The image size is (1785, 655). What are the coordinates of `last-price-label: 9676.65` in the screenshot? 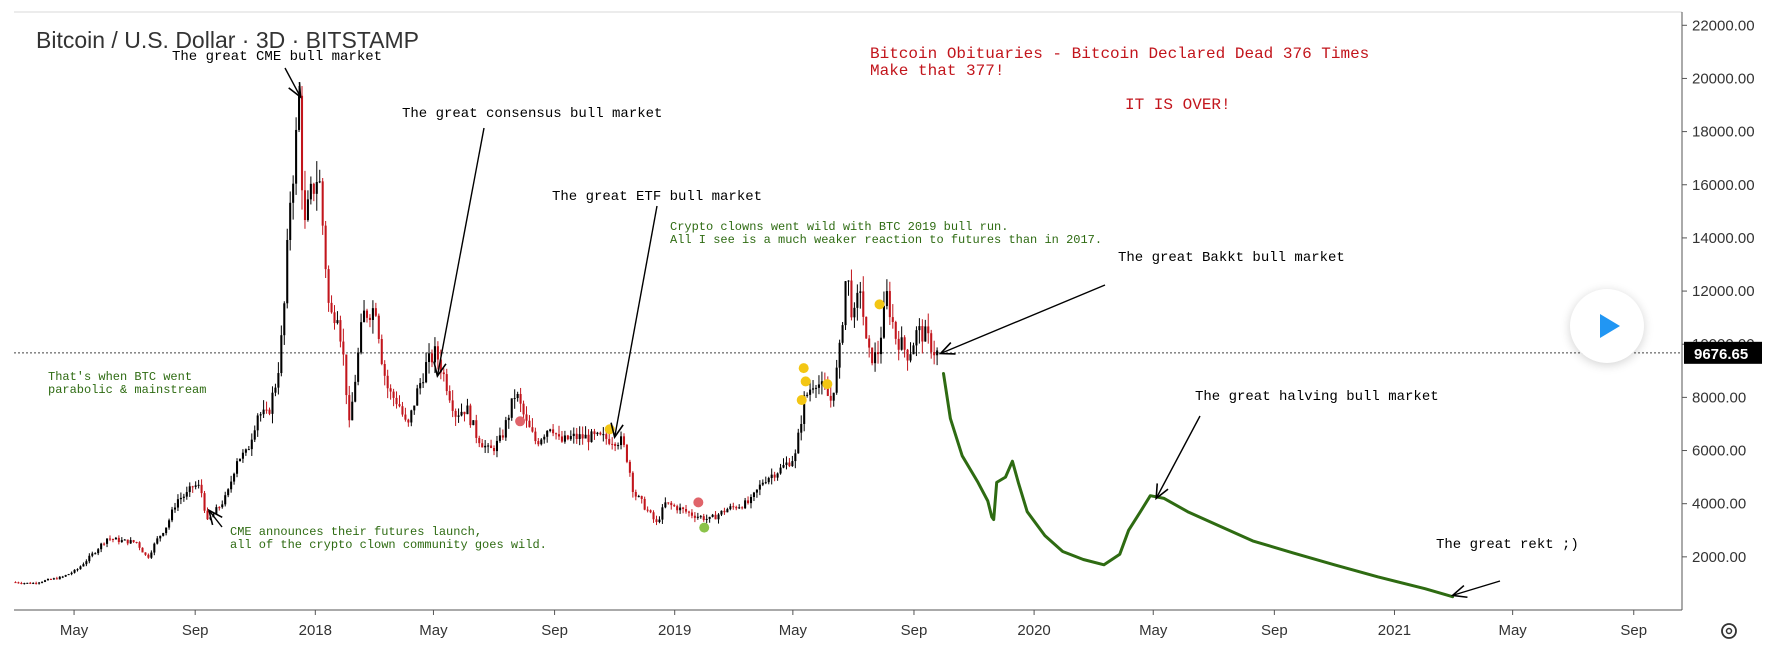 It's located at (1721, 354).